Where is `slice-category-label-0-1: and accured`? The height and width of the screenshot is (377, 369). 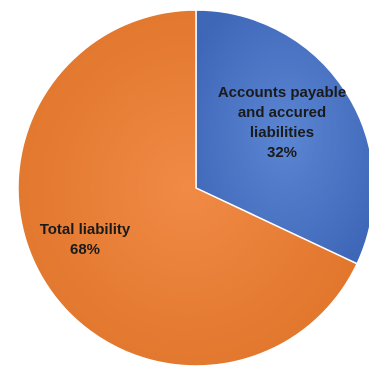
slice-category-label-0-1: and accured is located at coordinates (282, 112).